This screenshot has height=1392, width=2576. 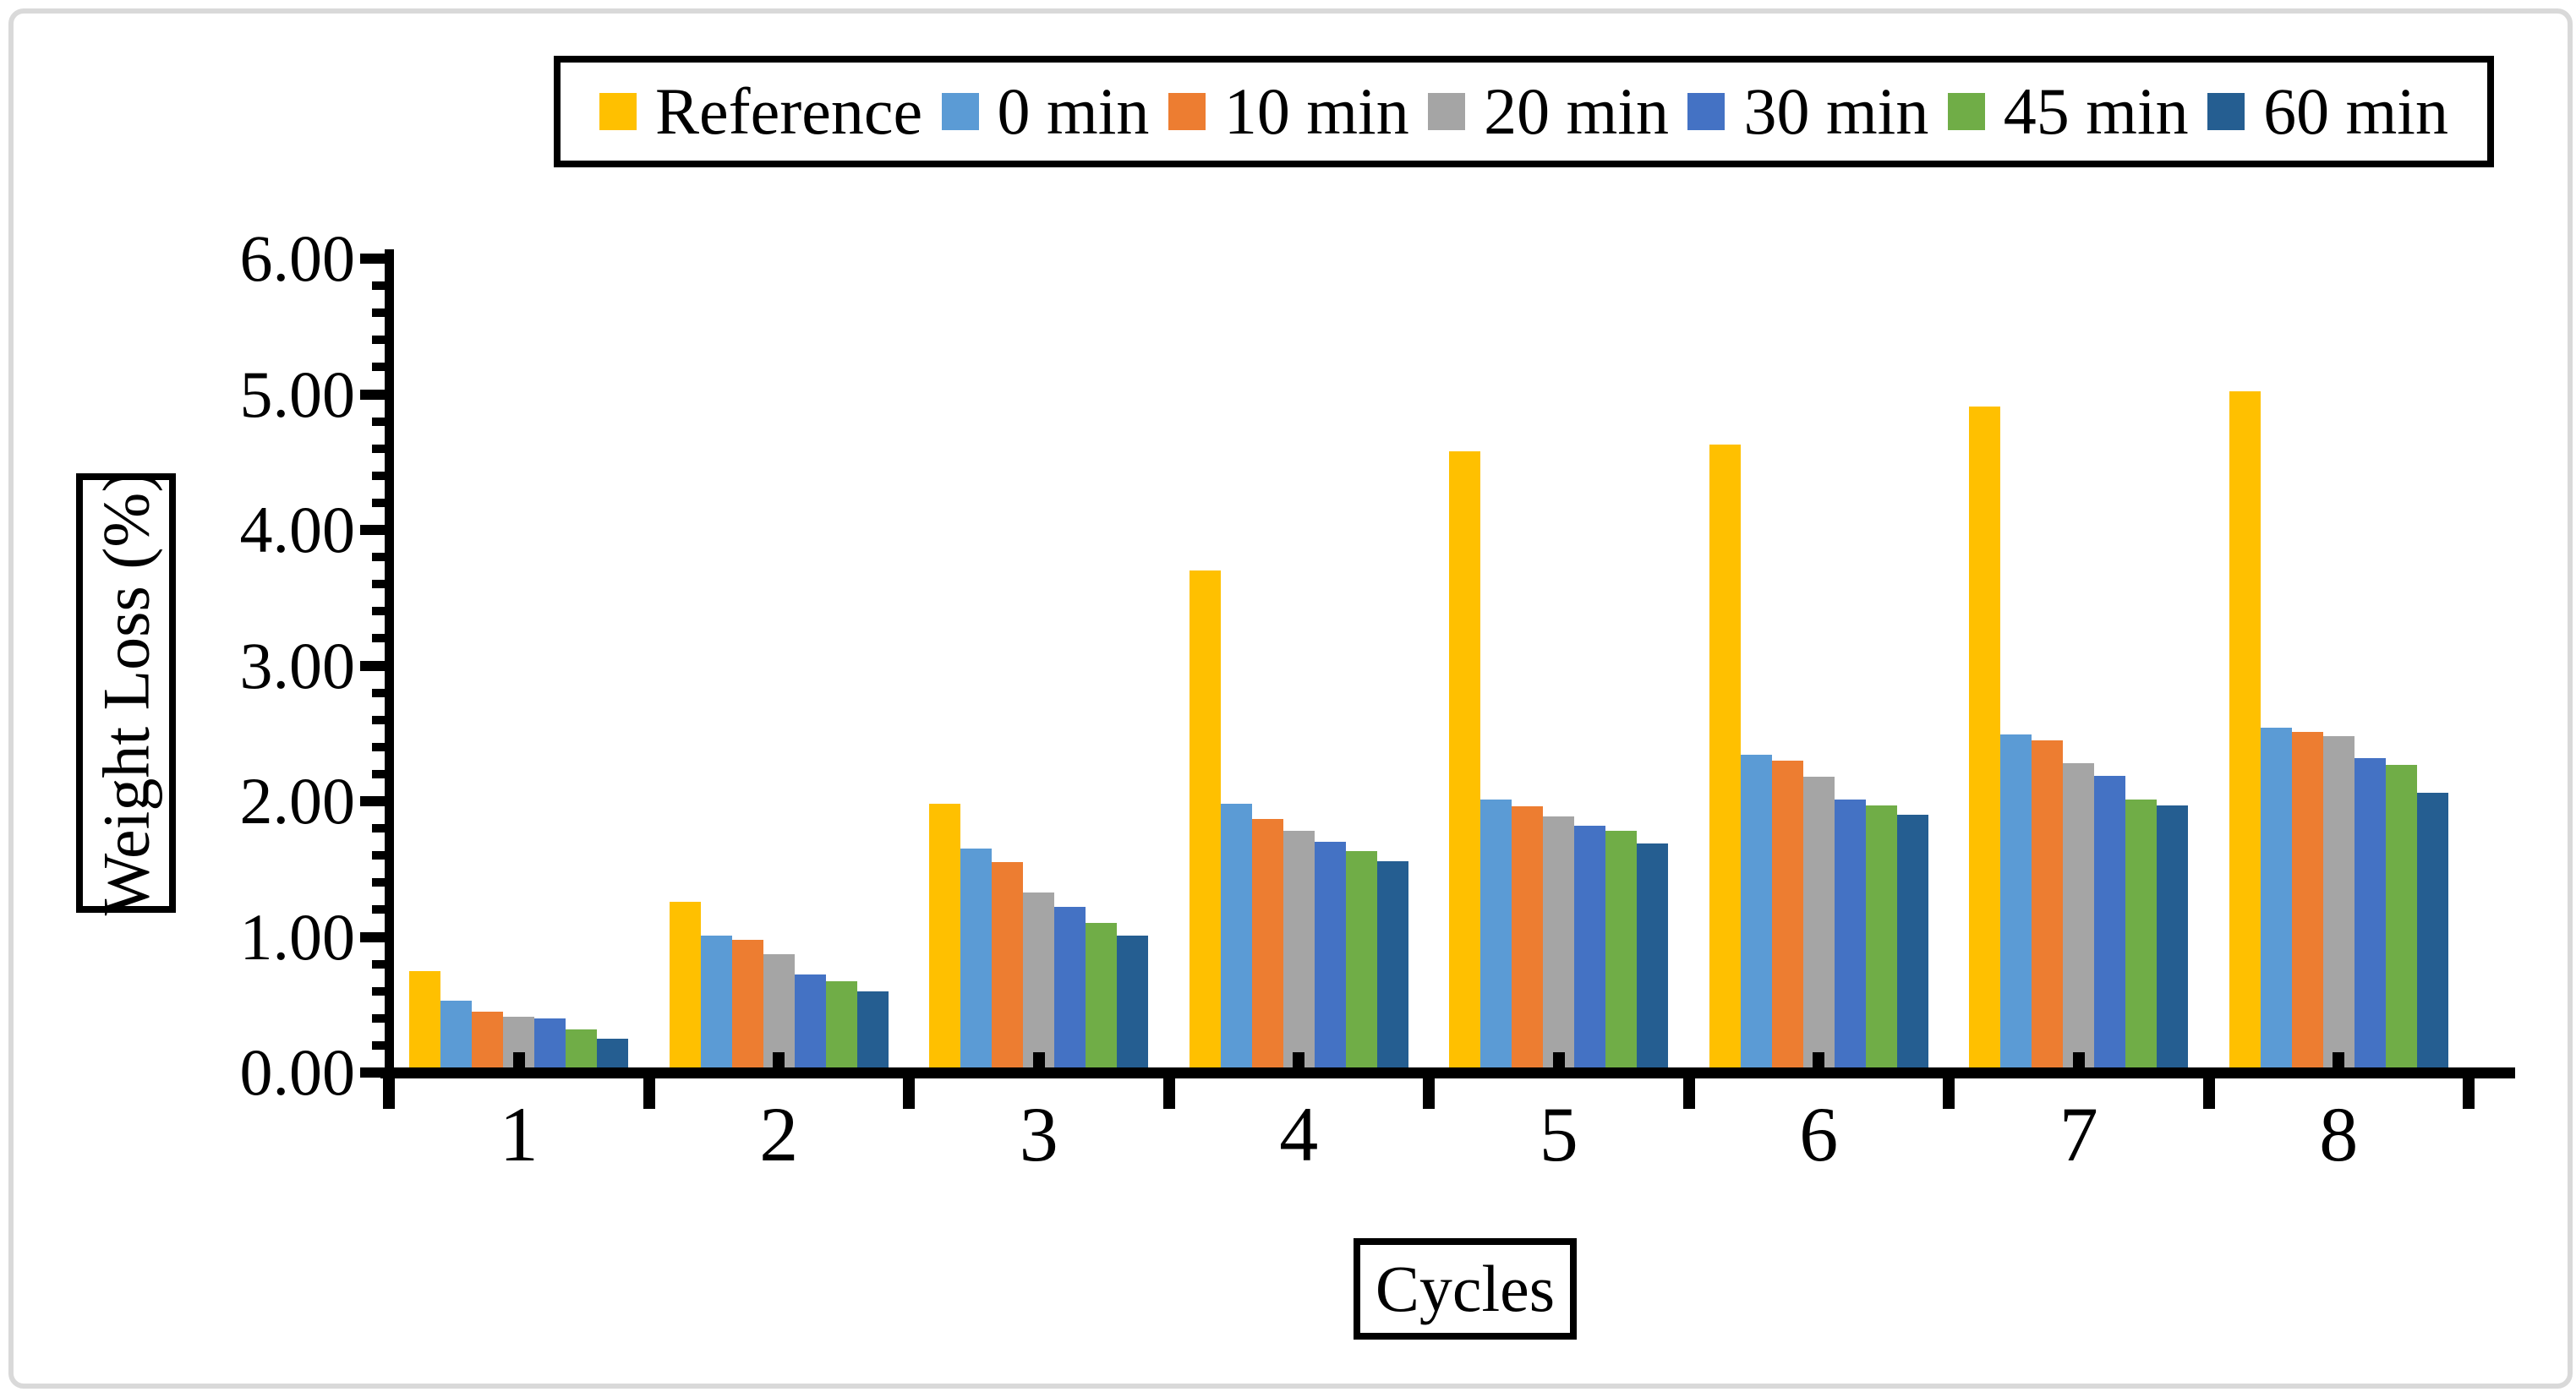 I want to click on legend-item-label: 0 min, so click(x=1073, y=111).